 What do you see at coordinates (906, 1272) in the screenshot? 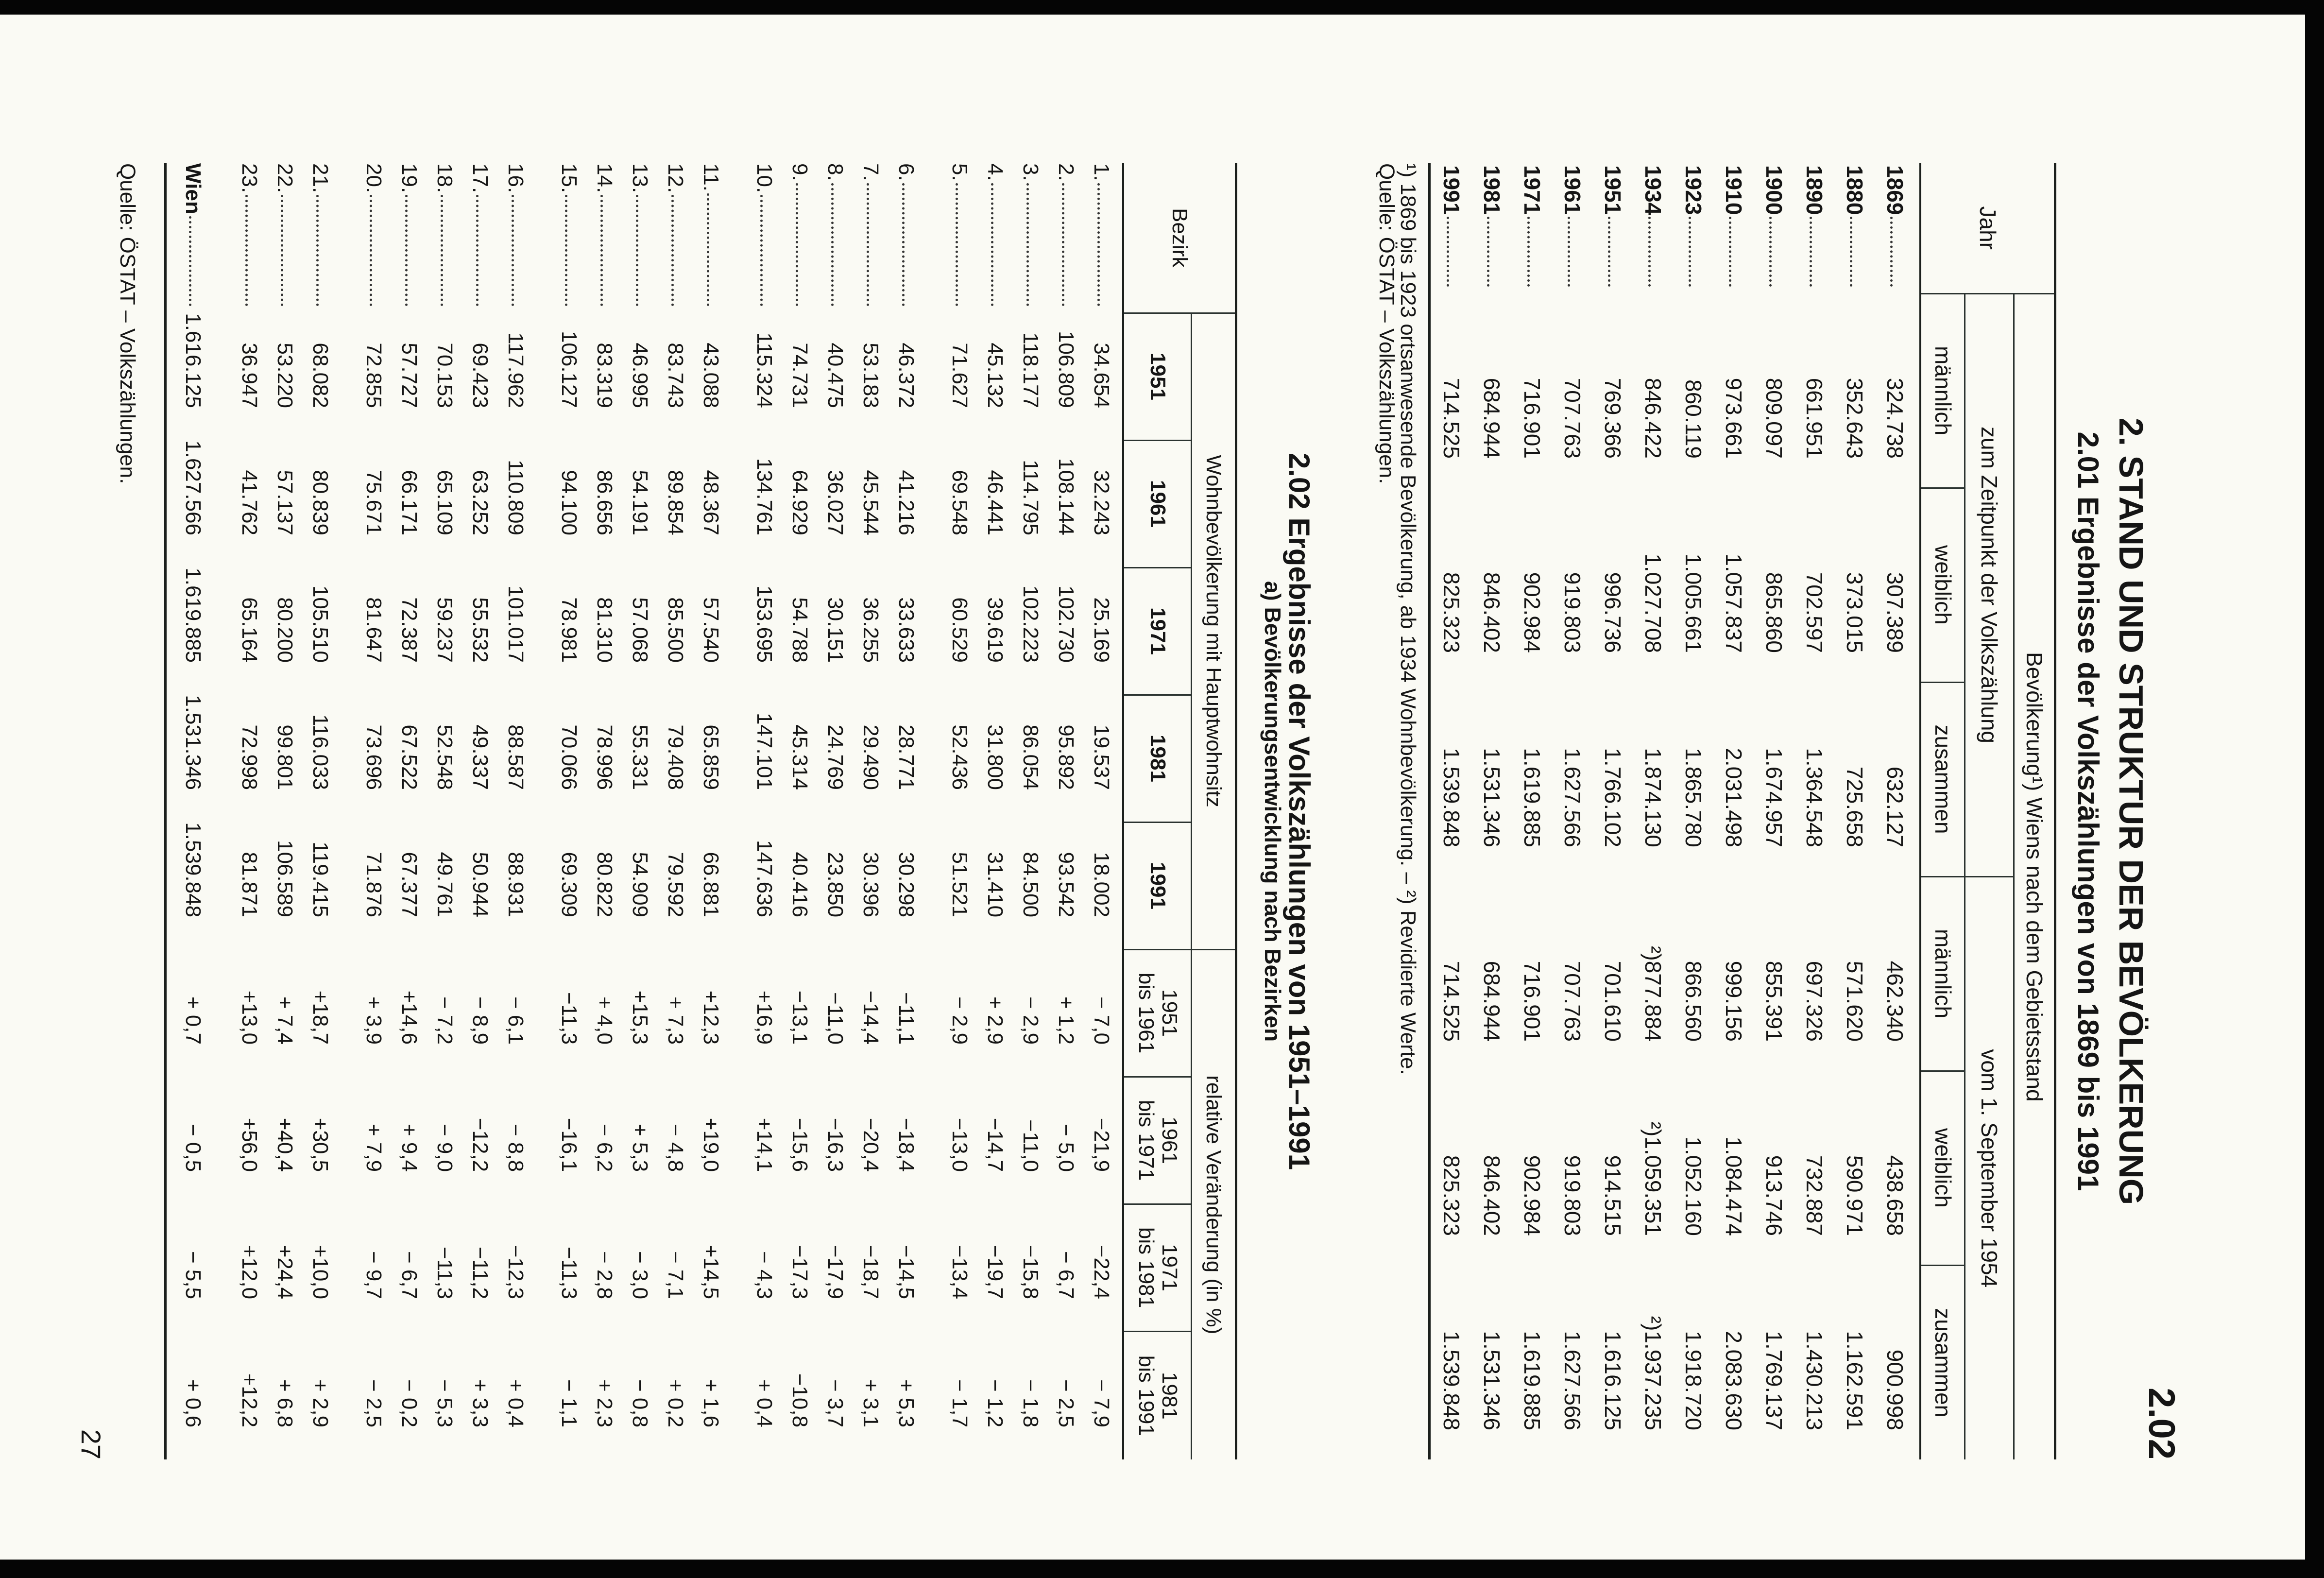
I see `value-cell: −14,5` at bounding box center [906, 1272].